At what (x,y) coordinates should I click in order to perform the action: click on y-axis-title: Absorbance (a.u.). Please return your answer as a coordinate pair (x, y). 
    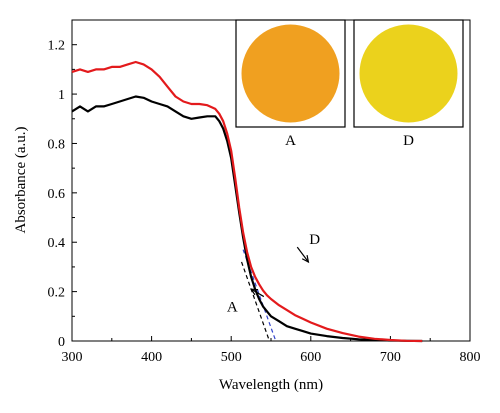
    Looking at the image, I should click on (21, 179).